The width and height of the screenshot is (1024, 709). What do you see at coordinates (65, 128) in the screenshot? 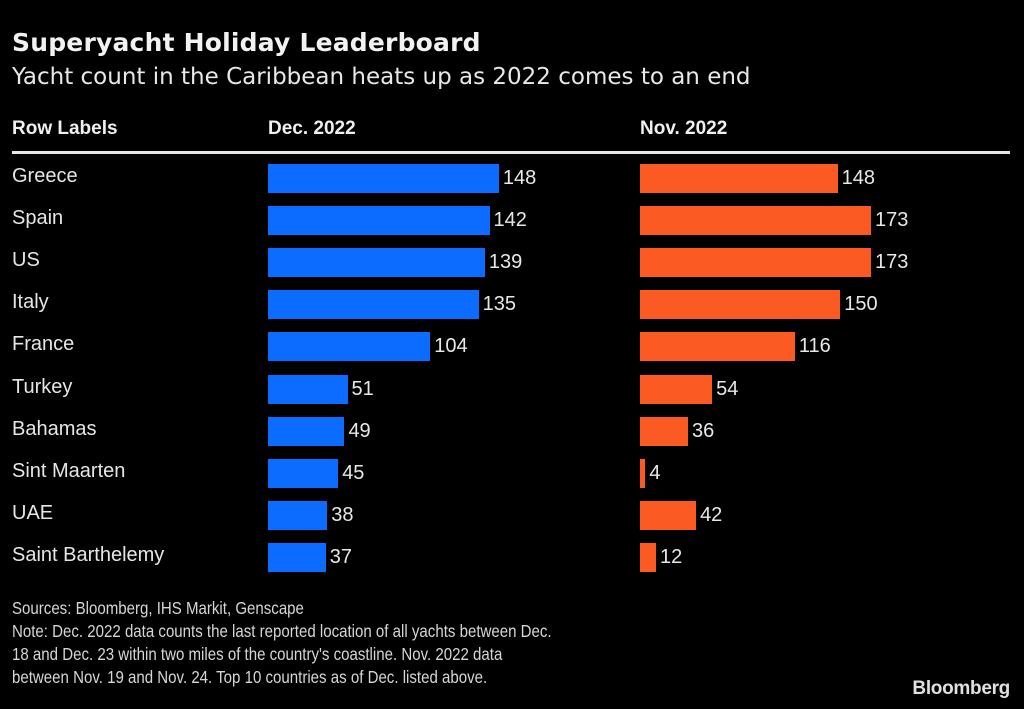
I see `row-labels-header: Row Labels` at bounding box center [65, 128].